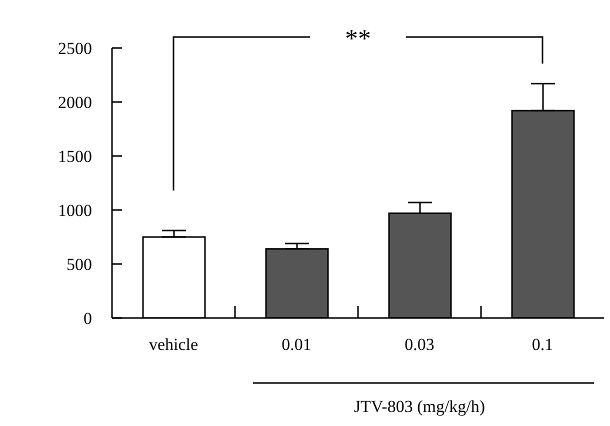 This screenshot has width=610, height=426. What do you see at coordinates (75, 48) in the screenshot?
I see `y-tick-label: 2500` at bounding box center [75, 48].